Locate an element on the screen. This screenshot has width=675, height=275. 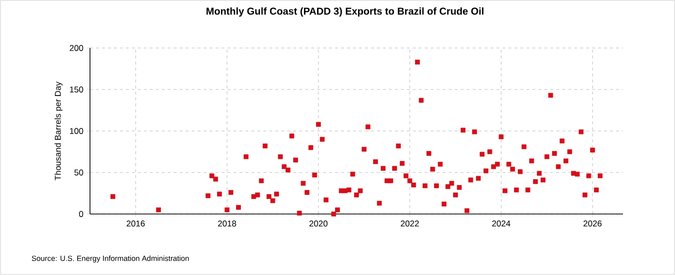
x-tick-label: 2024 is located at coordinates (501, 223).